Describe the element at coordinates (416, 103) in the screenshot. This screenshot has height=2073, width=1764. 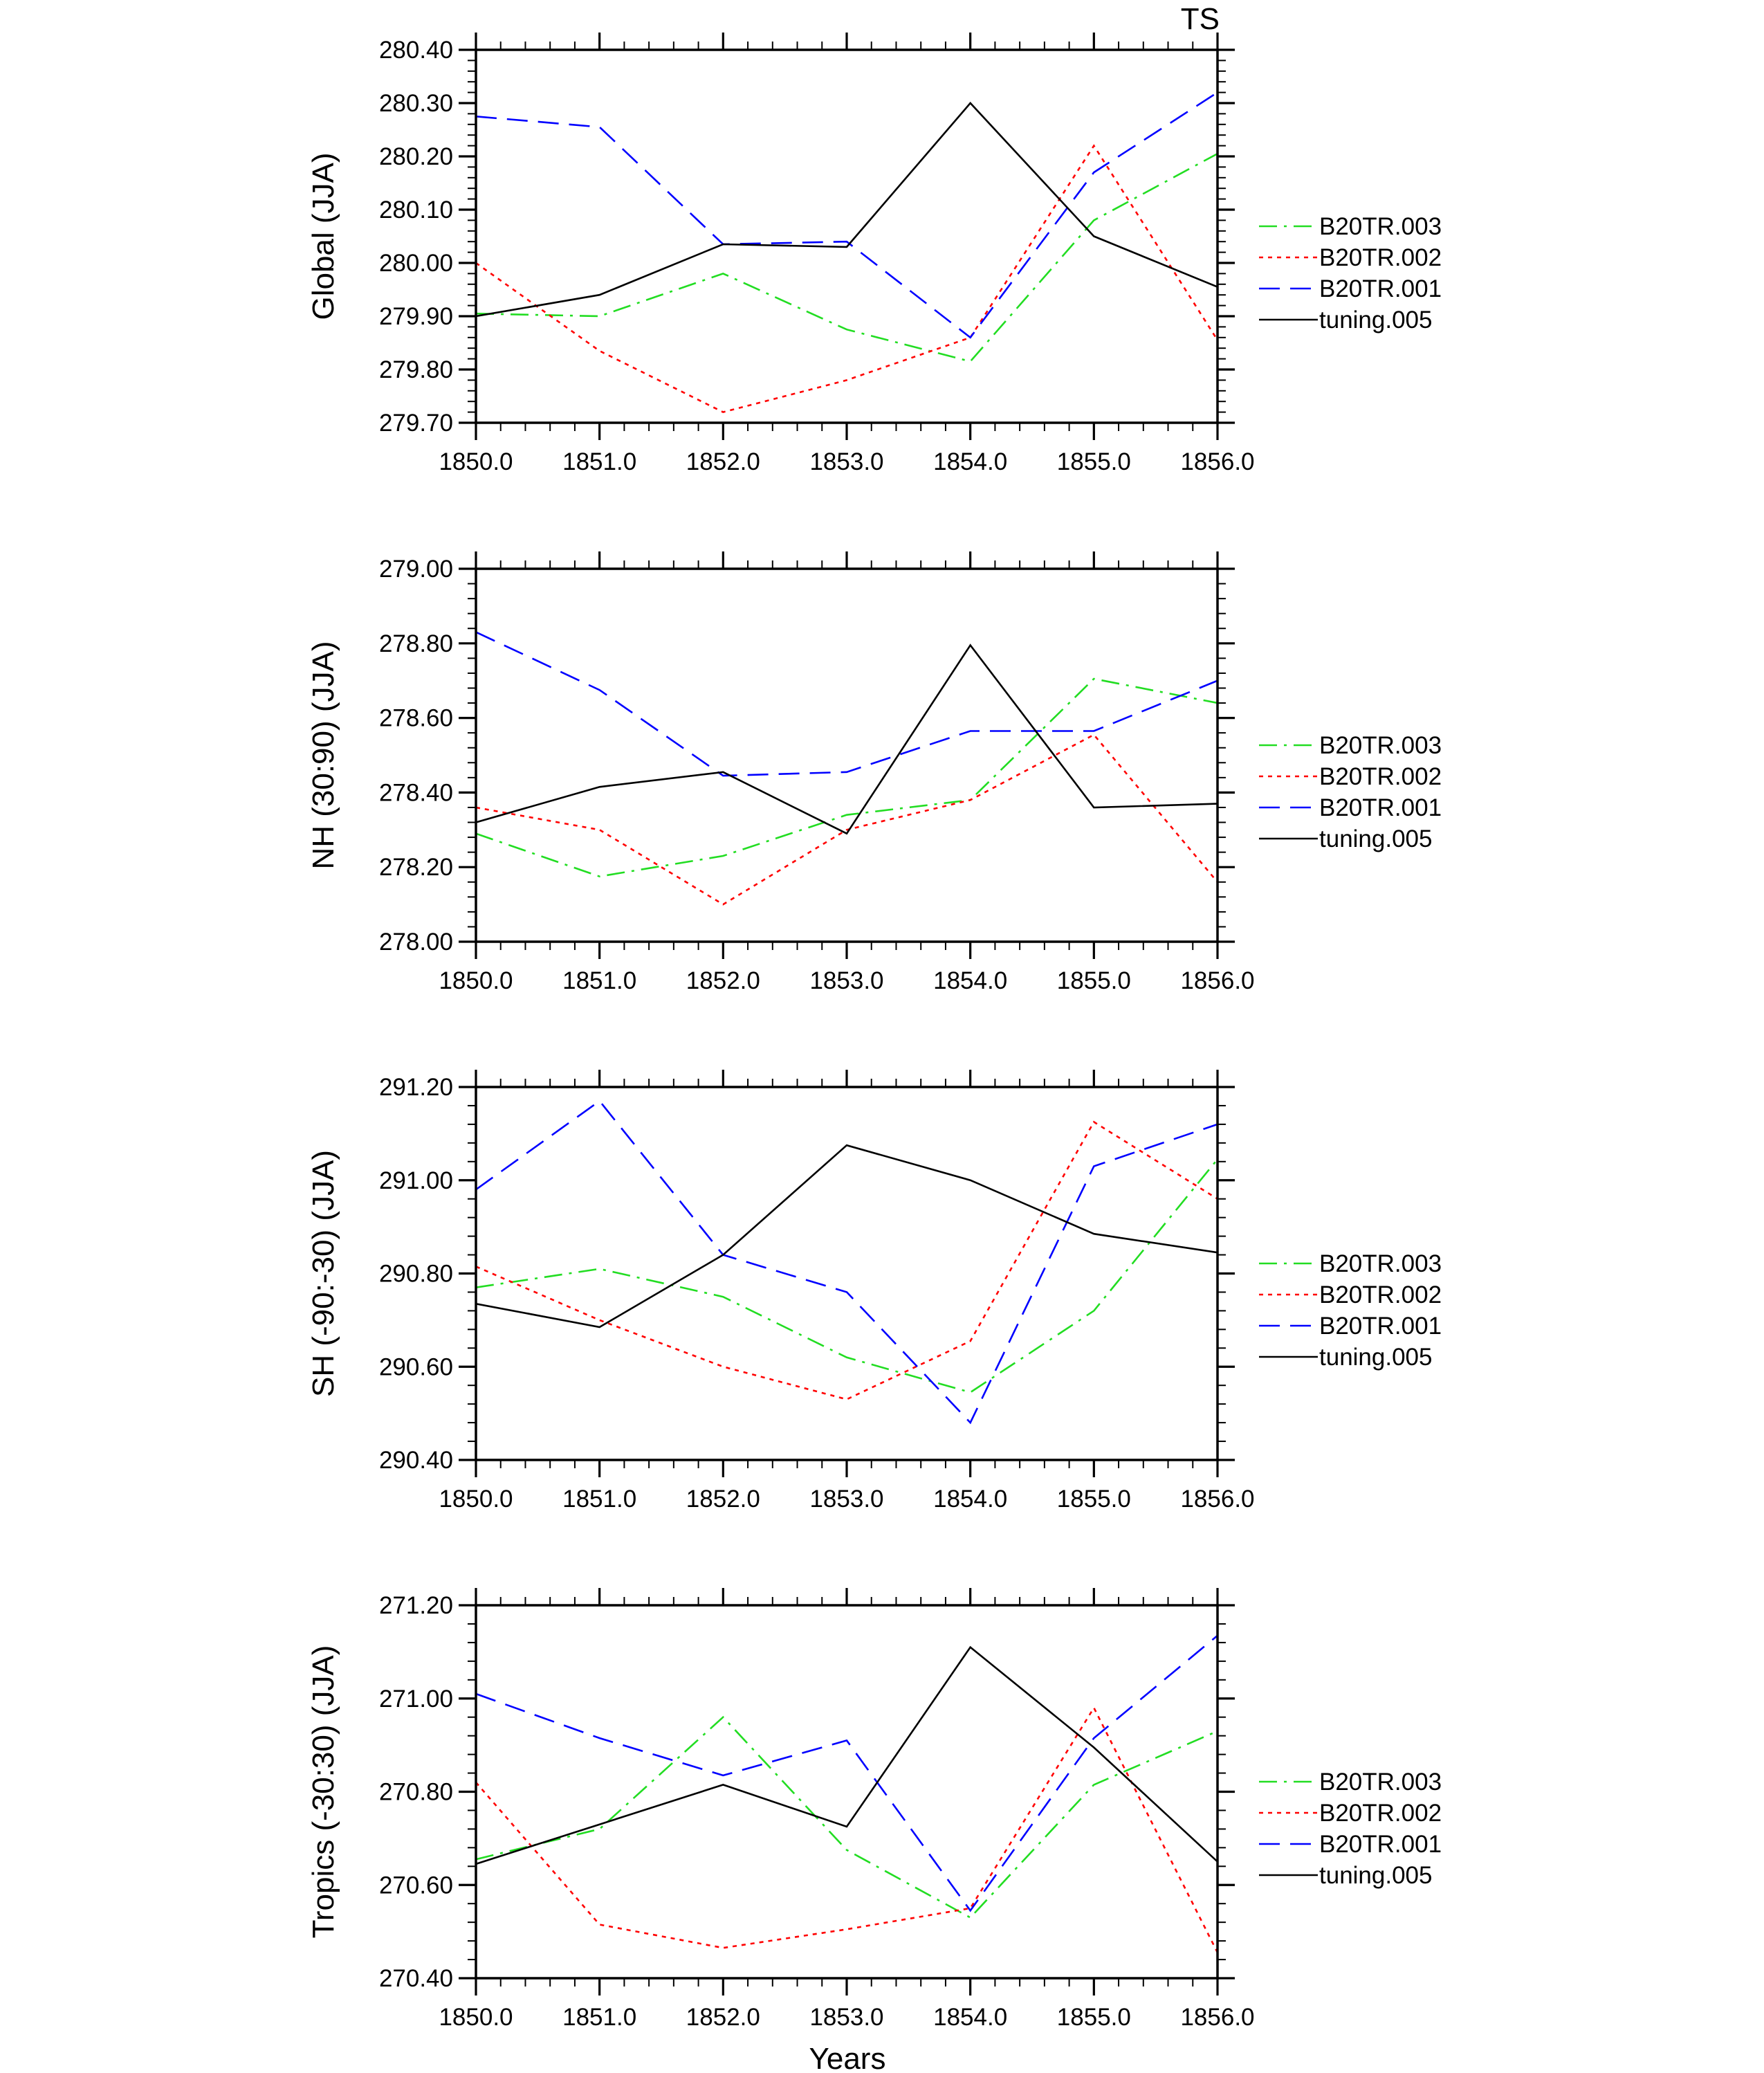
I see `y-tick-label: 280.30` at that location.